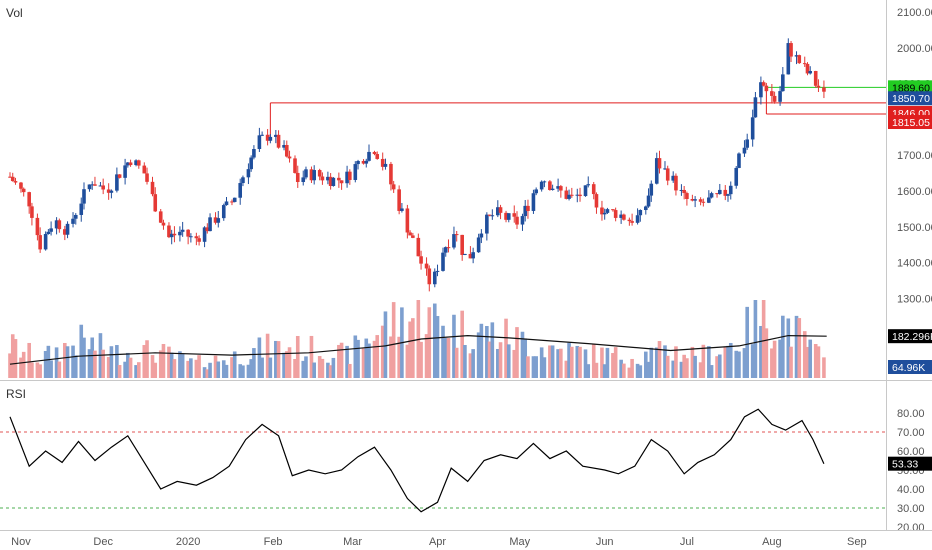 The image size is (932, 550). What do you see at coordinates (910, 87) in the screenshot?
I see `price-tag` at bounding box center [910, 87].